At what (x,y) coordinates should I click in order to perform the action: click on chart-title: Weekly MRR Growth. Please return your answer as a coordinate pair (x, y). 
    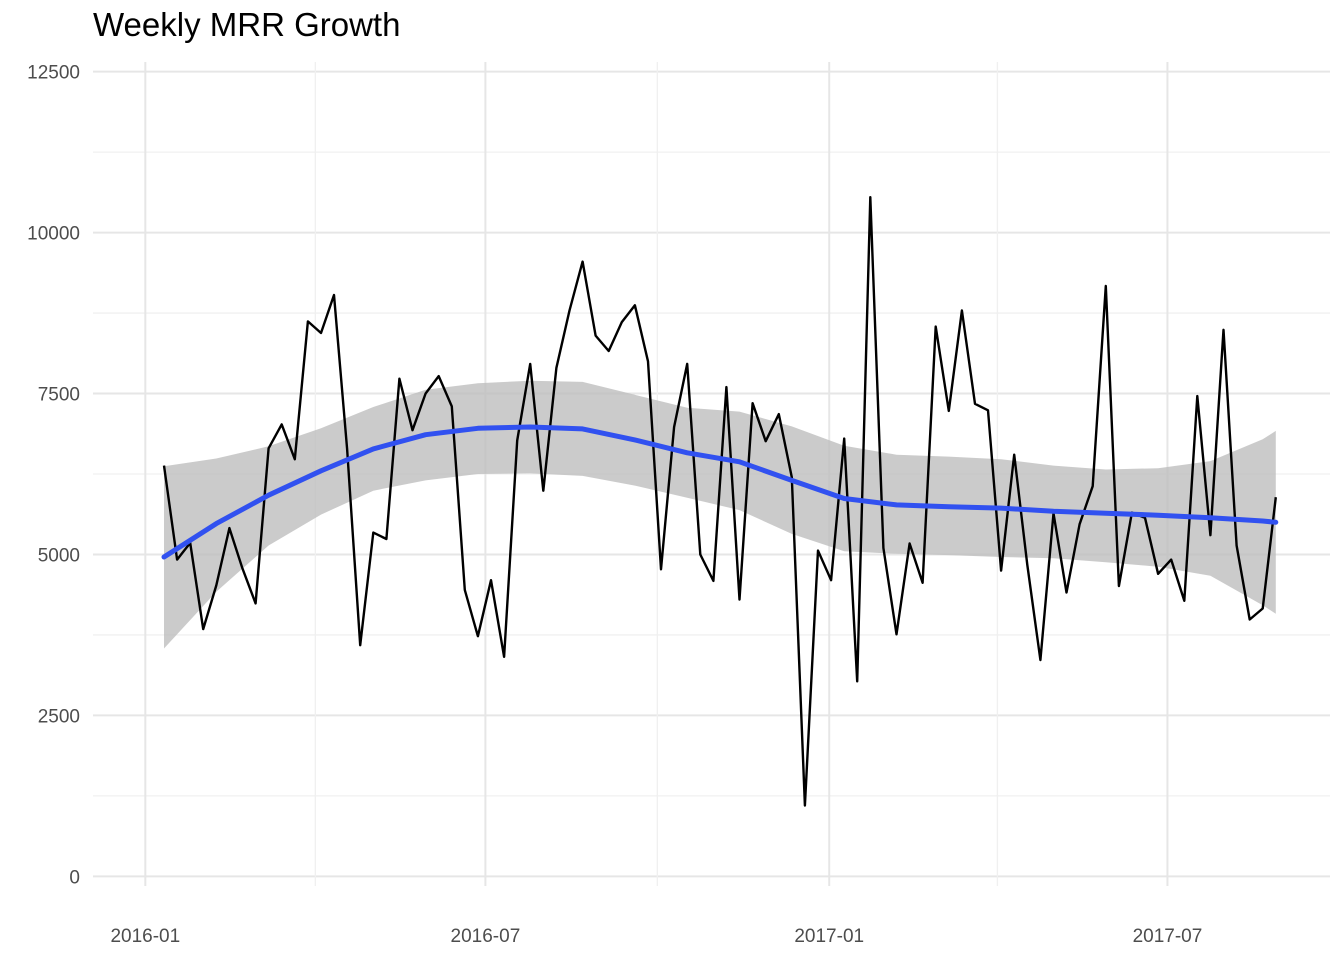
    Looking at the image, I should click on (247, 24).